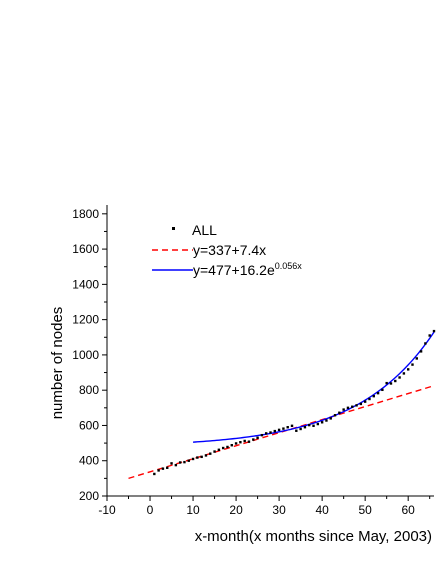 The height and width of the screenshot is (564, 436). Describe the element at coordinates (289, 266) in the screenshot. I see `legend-label-exp-exponent: 0.056x` at that location.